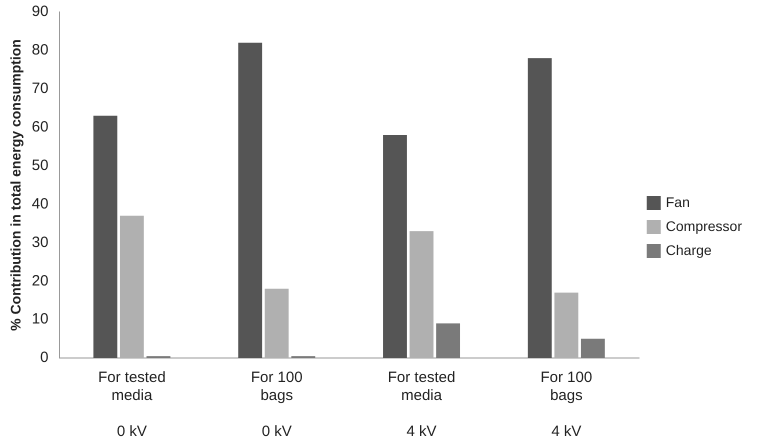  Describe the element at coordinates (40, 89) in the screenshot. I see `y-tick-label: 70` at that location.